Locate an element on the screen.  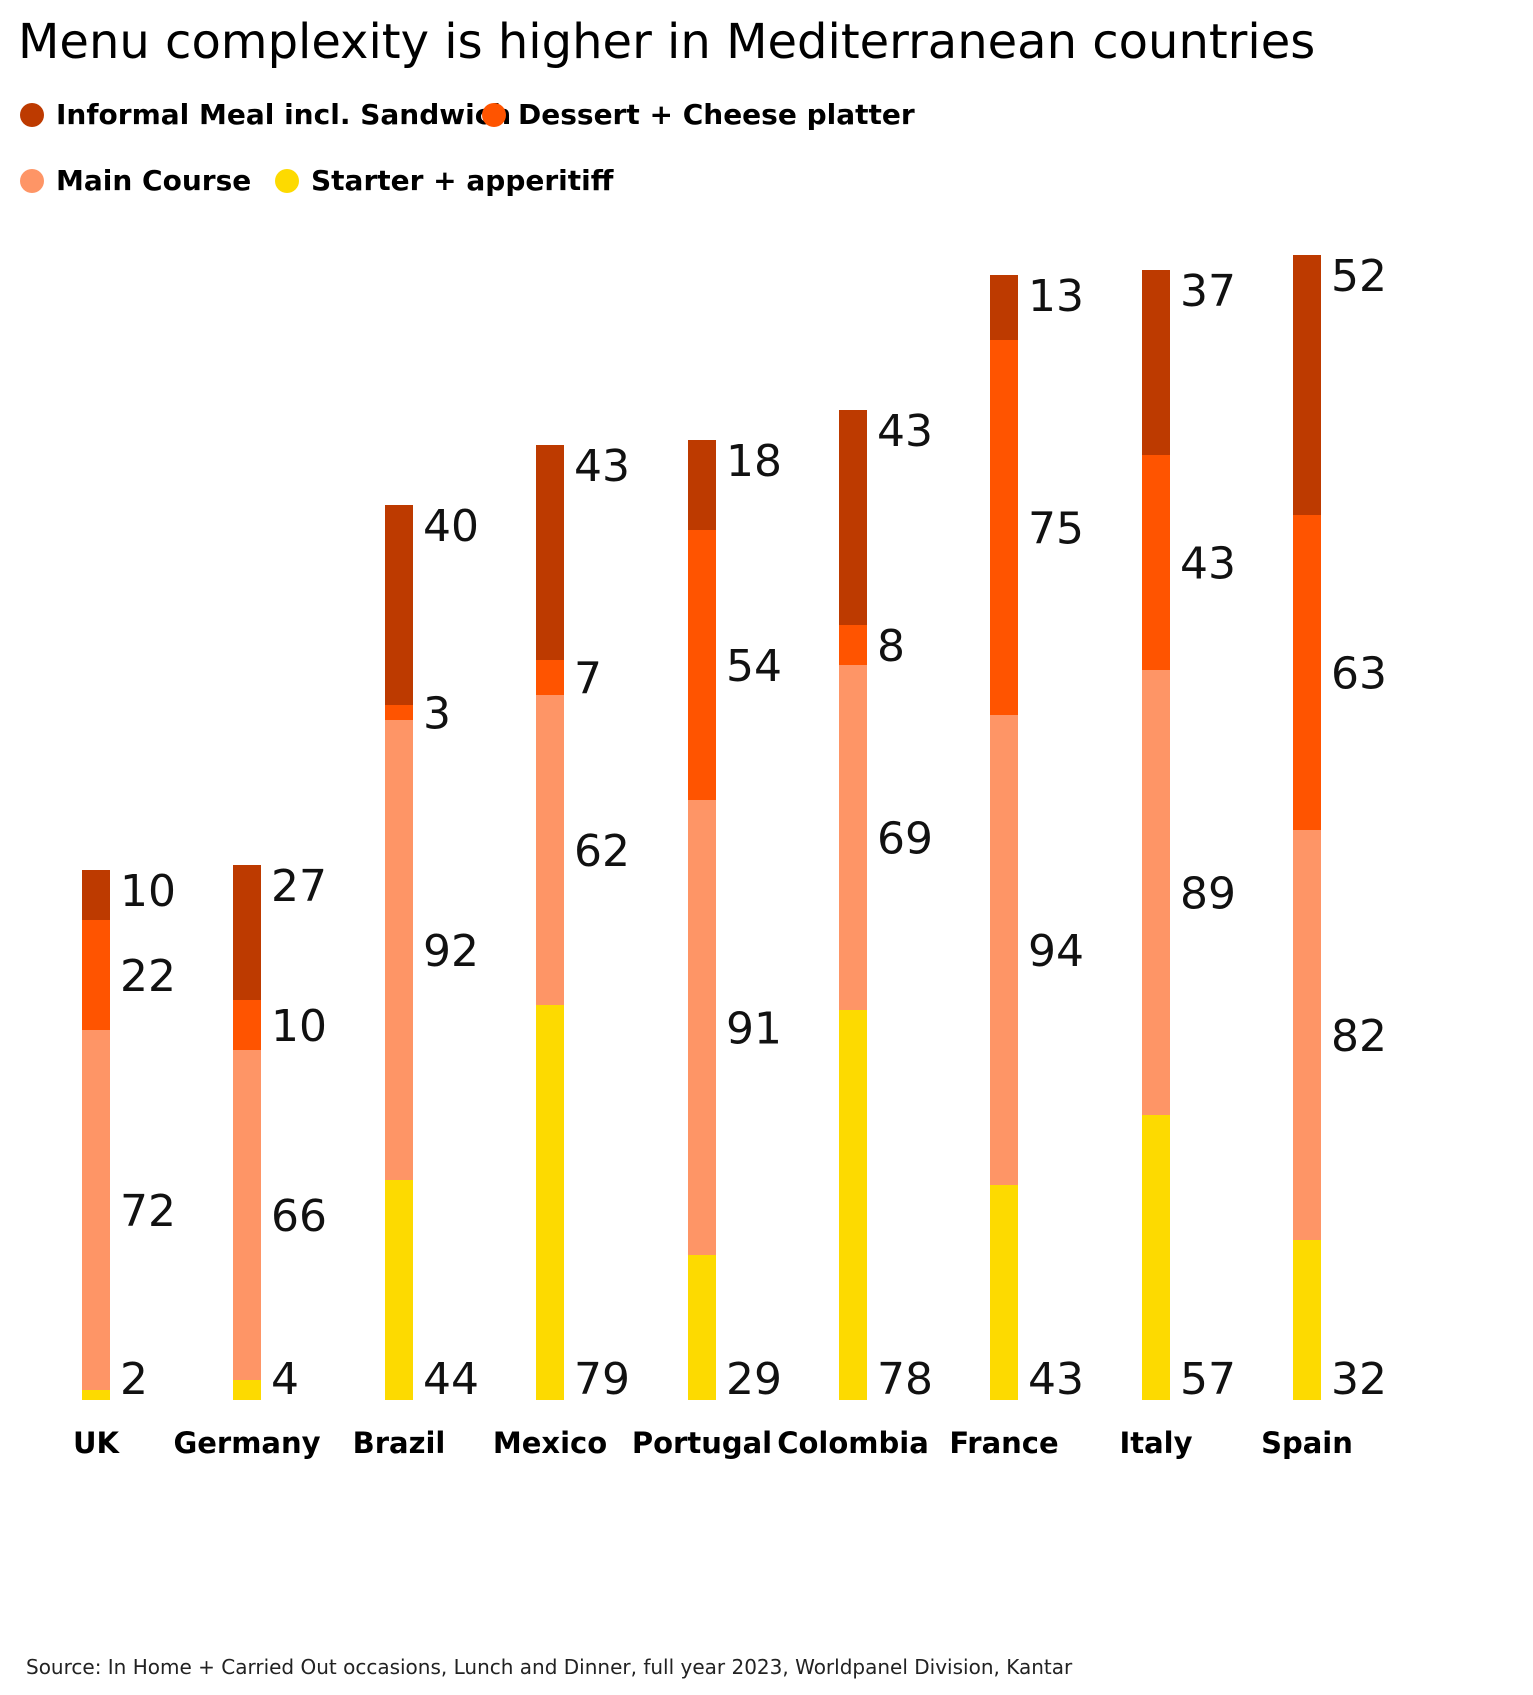
category-label-germany: Germany is located at coordinates (246, 1443).